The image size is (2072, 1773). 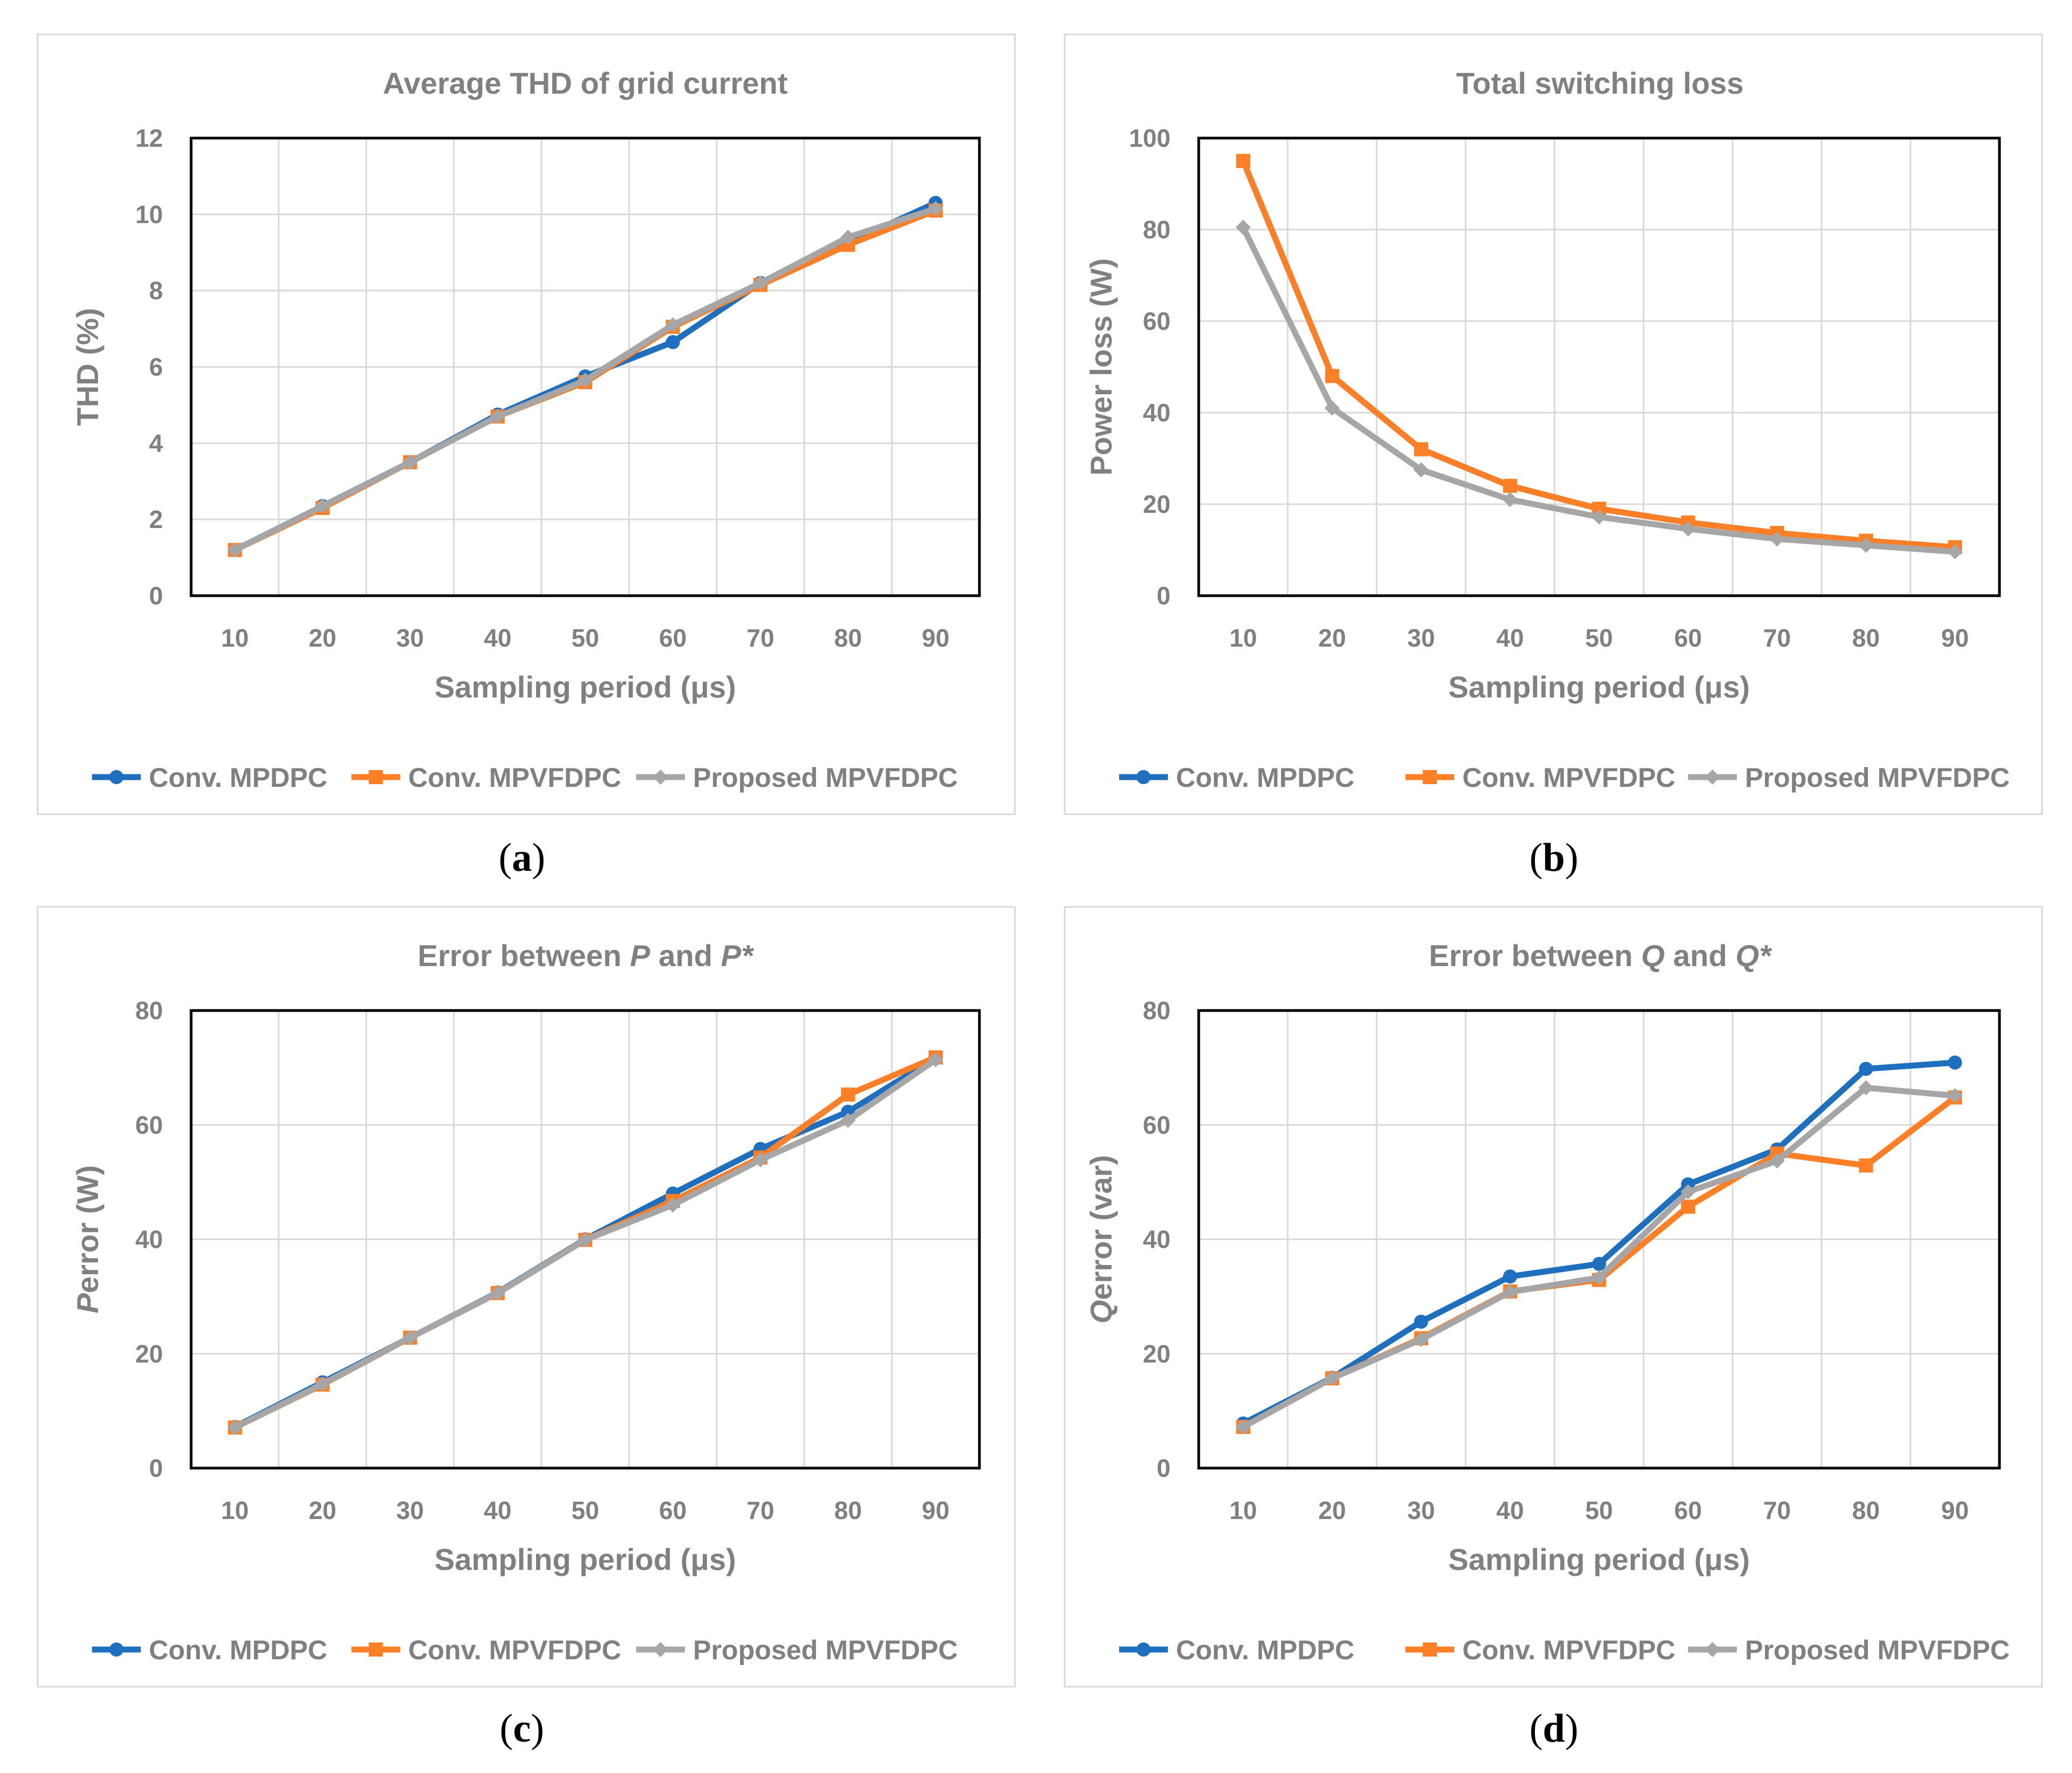 I want to click on chart-title-part: Error between, so click(x=1535, y=955).